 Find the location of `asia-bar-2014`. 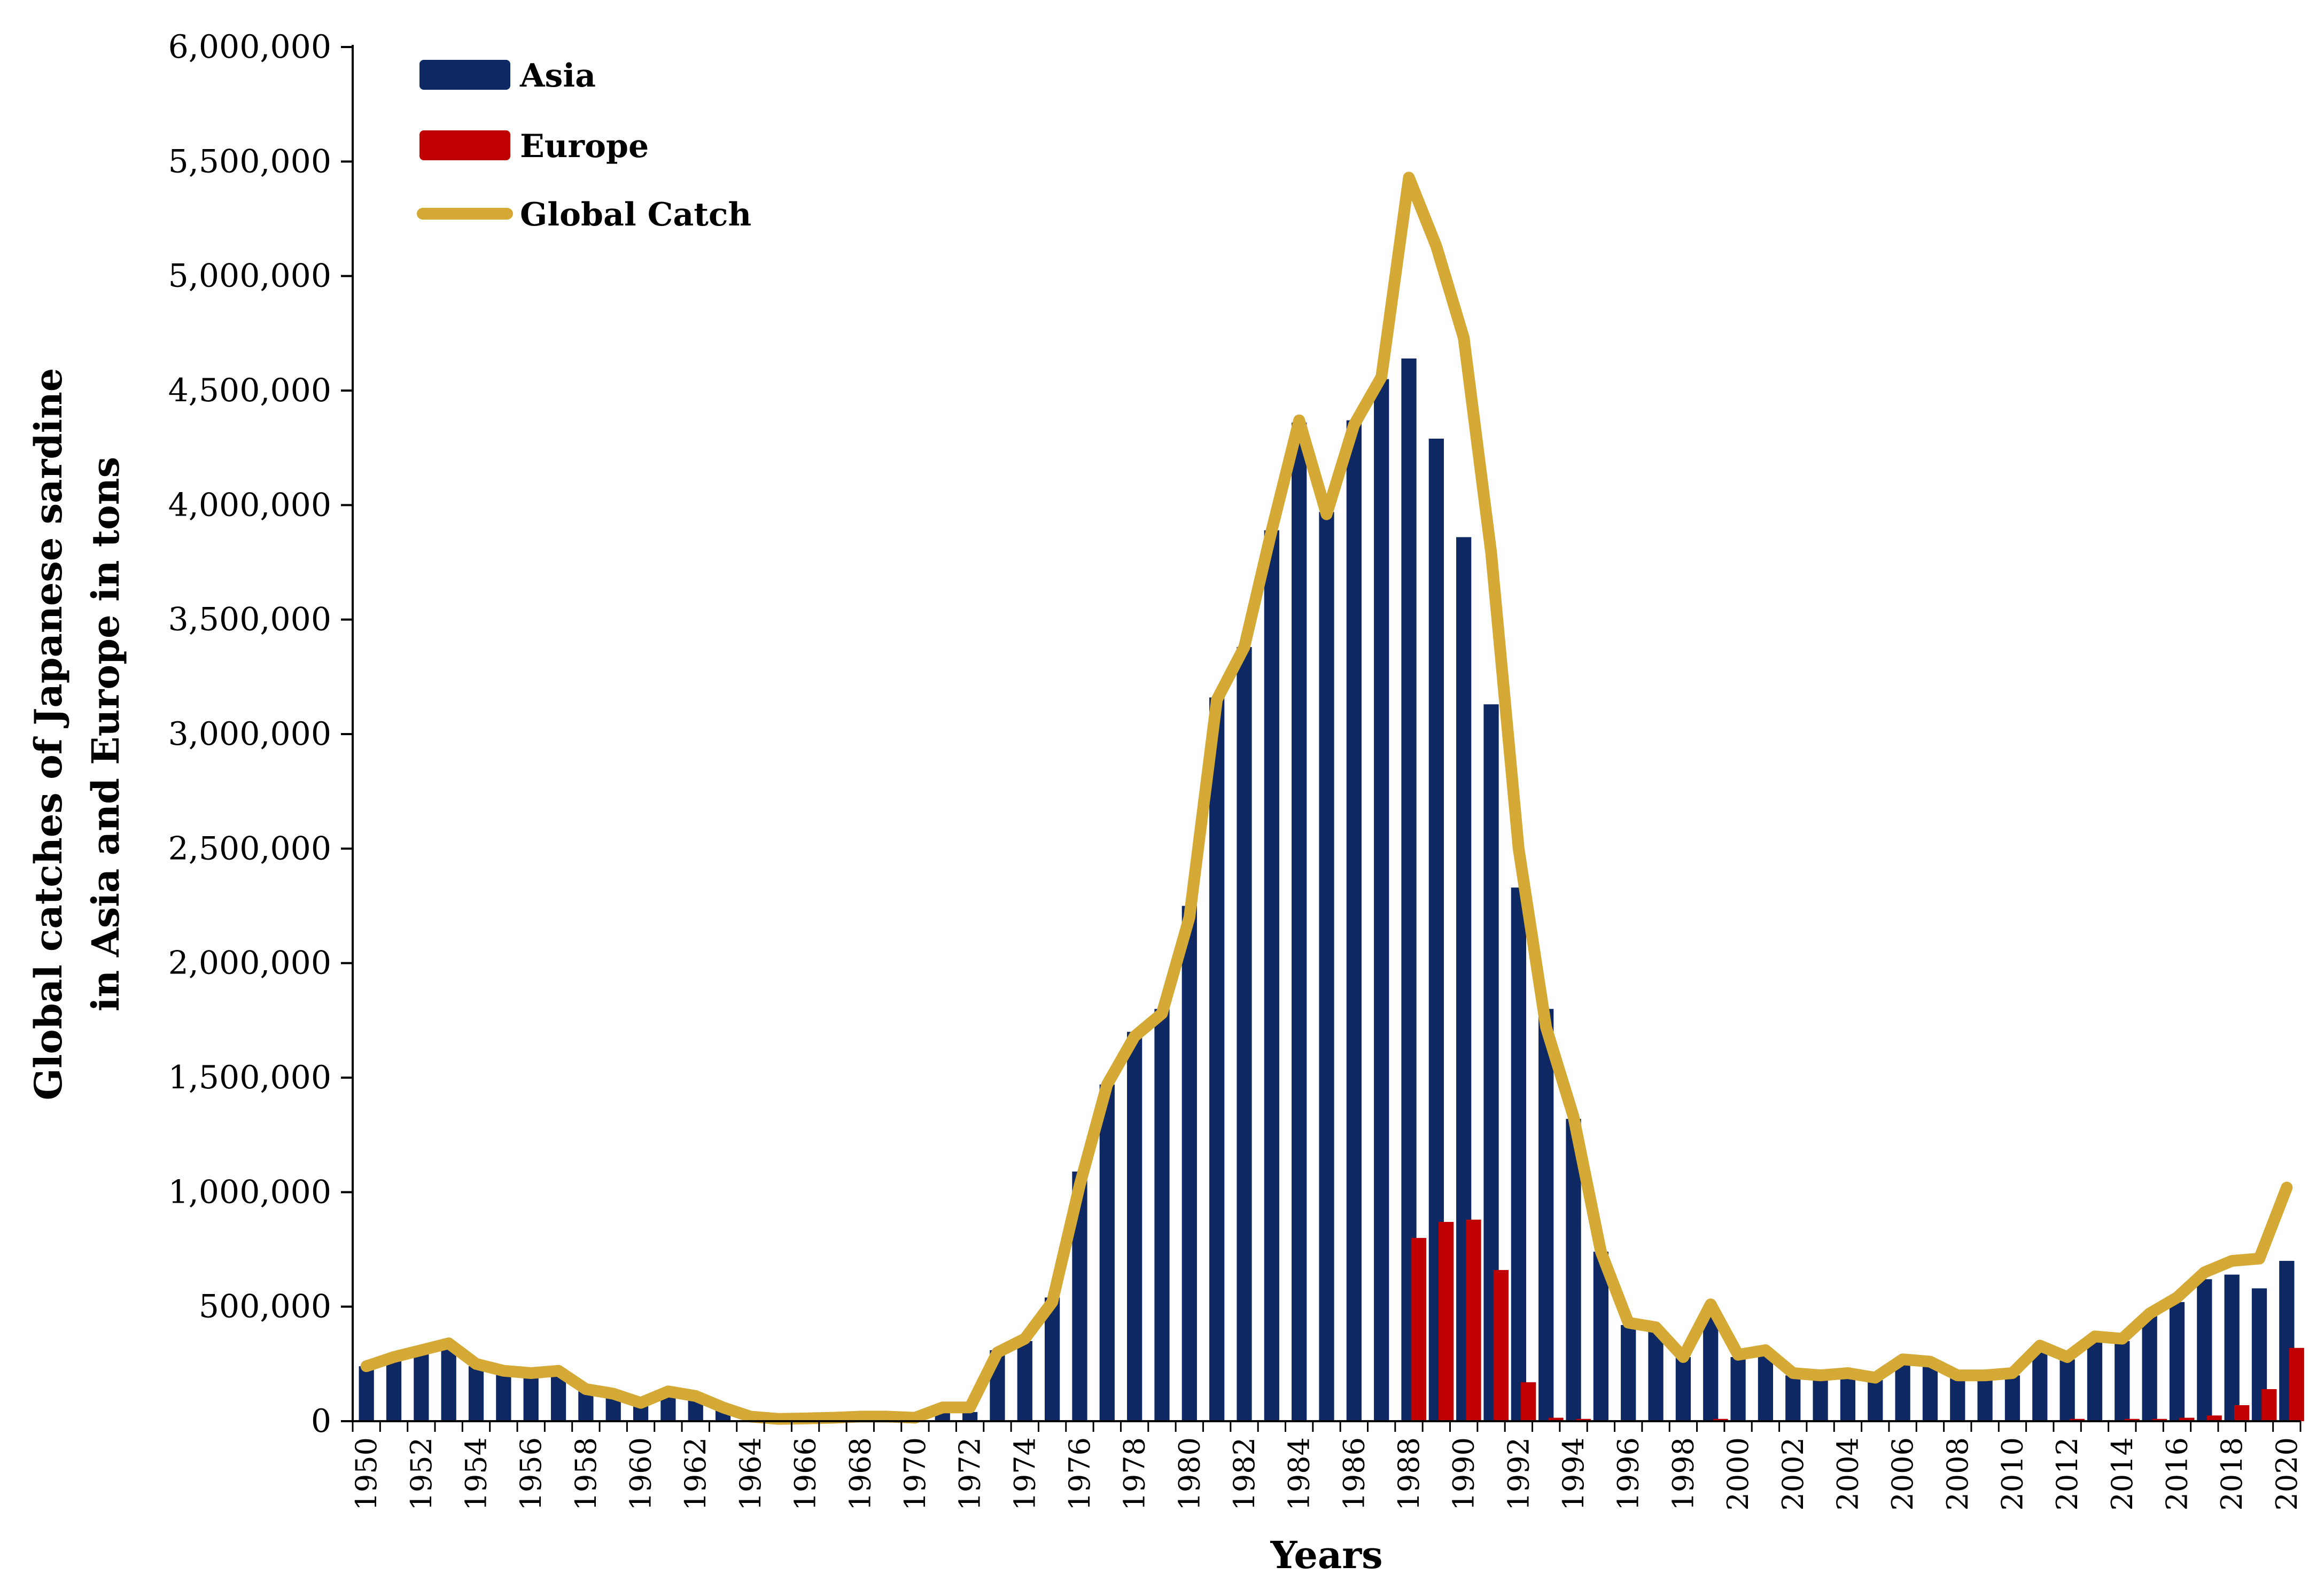

asia-bar-2014 is located at coordinates (2122, 1381).